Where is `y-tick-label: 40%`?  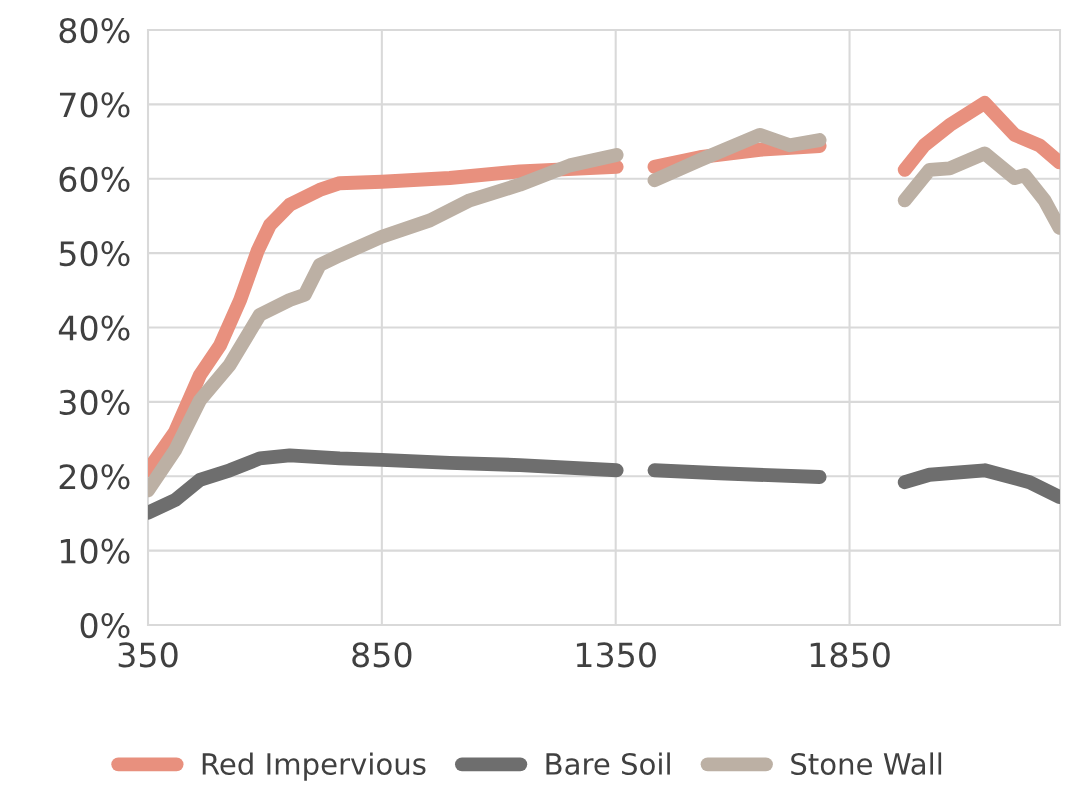 y-tick-label: 40% is located at coordinates (94, 328).